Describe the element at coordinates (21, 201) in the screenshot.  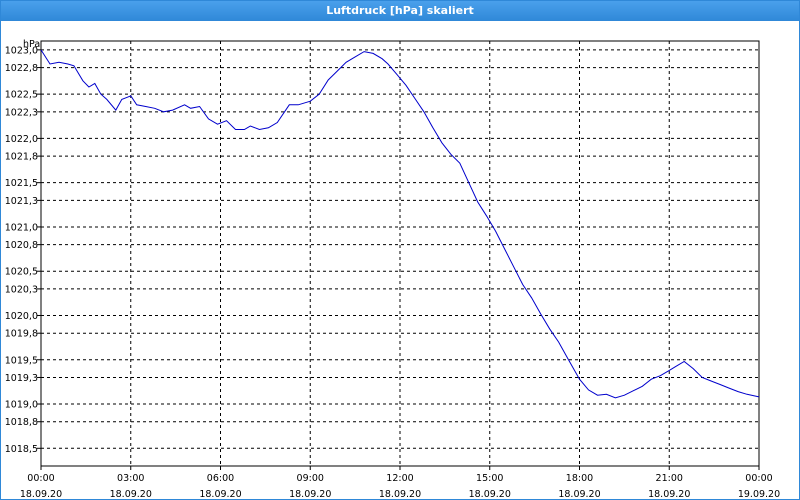
I see `y-tick-label: 1021,3` at that location.